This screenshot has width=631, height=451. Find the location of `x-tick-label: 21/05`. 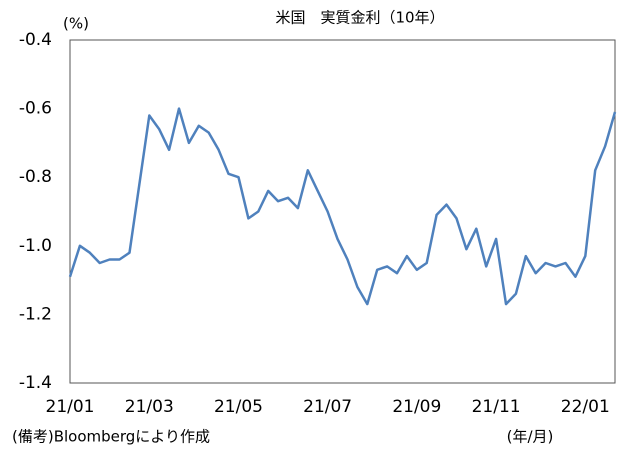

x-tick-label: 21/05 is located at coordinates (238, 407).